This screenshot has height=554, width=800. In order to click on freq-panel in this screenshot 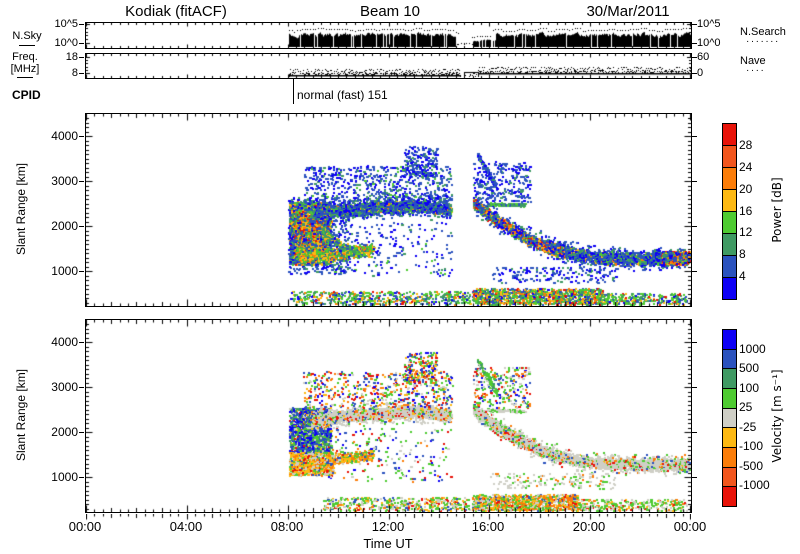, I will do `click(388, 66)`.